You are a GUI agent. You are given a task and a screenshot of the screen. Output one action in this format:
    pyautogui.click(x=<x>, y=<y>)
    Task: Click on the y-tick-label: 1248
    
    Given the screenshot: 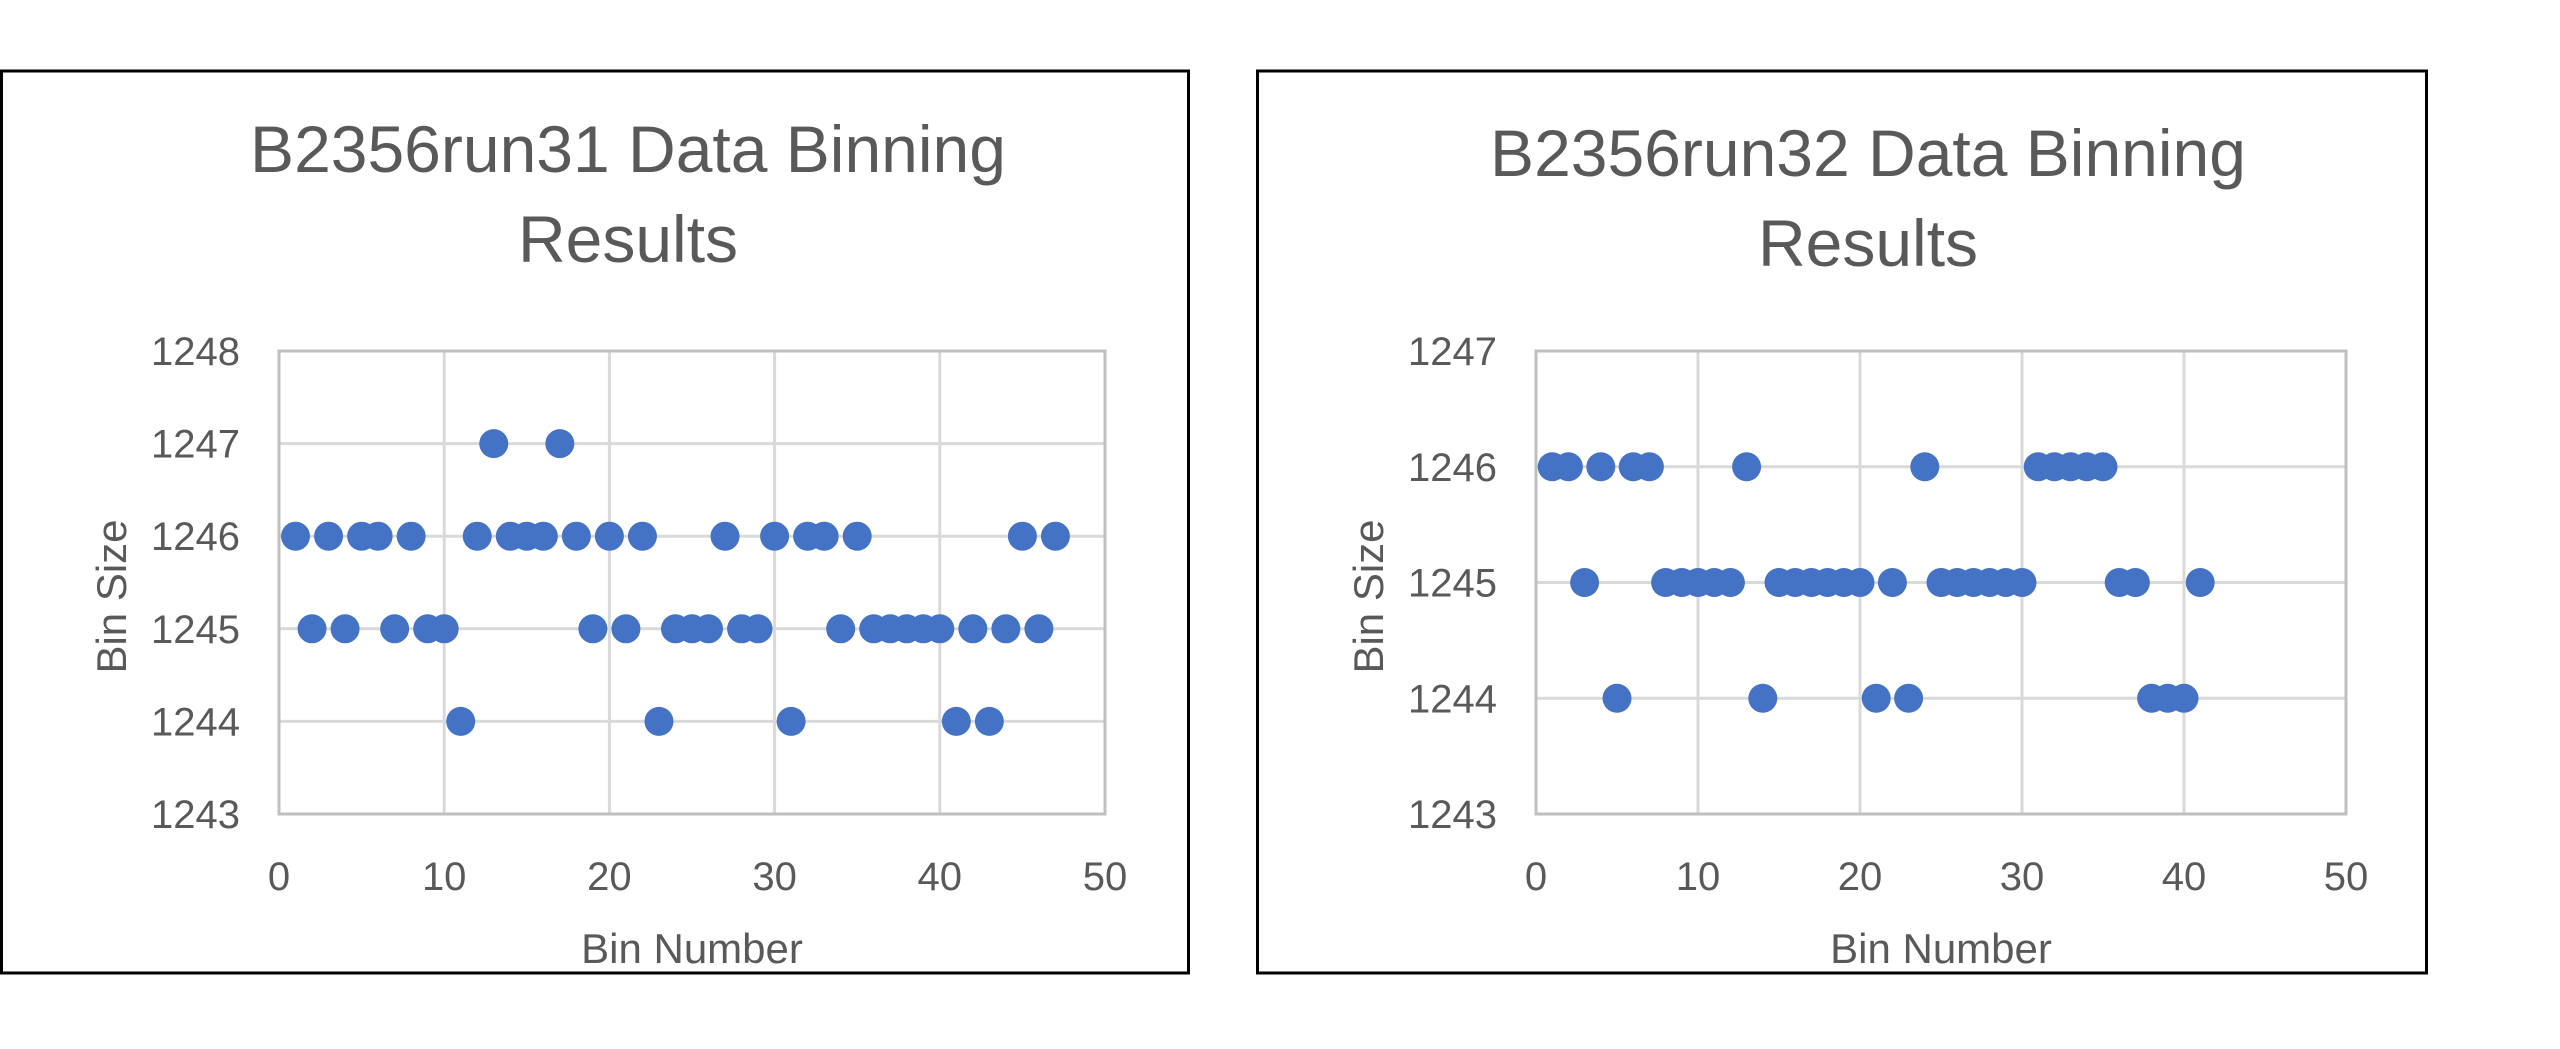 What is the action you would take?
    pyautogui.click(x=195, y=352)
    